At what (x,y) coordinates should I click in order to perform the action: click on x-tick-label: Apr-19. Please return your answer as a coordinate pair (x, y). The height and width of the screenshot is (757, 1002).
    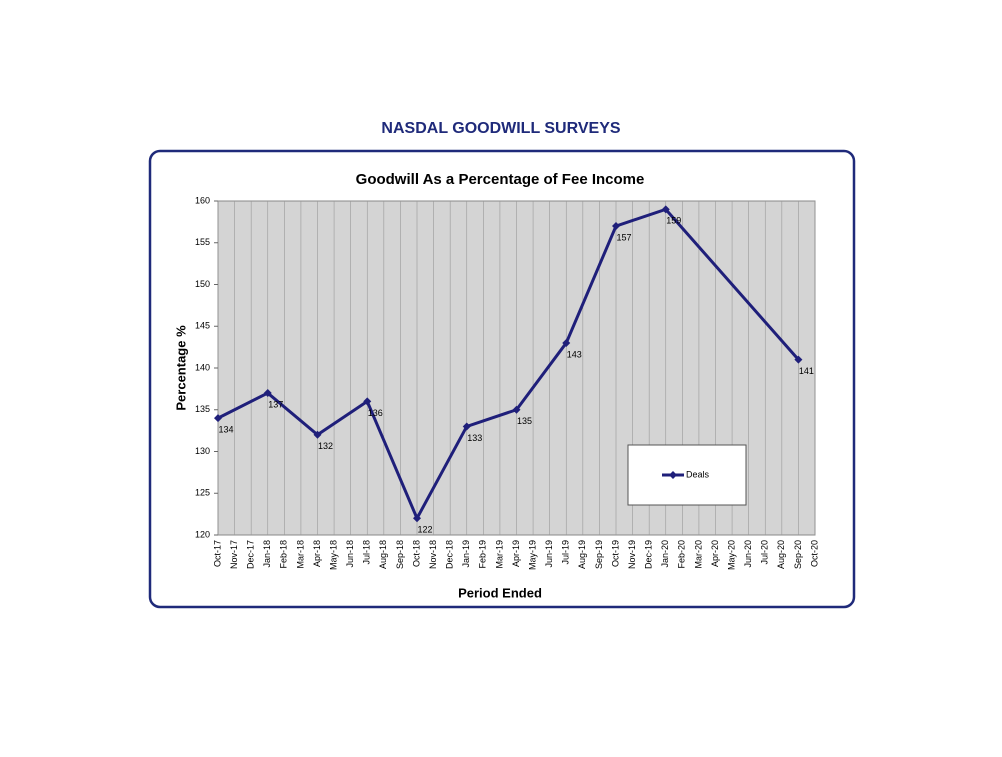
    Looking at the image, I should click on (516, 553).